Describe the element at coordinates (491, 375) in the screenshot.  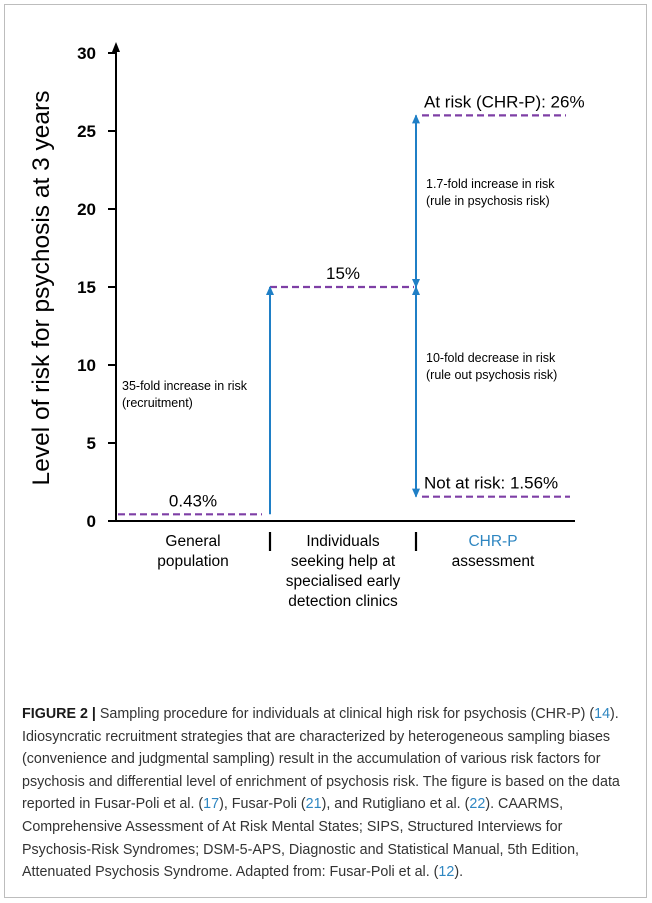
I see `arrow-annotation-rule-out: (rule out psychosis risk)` at that location.